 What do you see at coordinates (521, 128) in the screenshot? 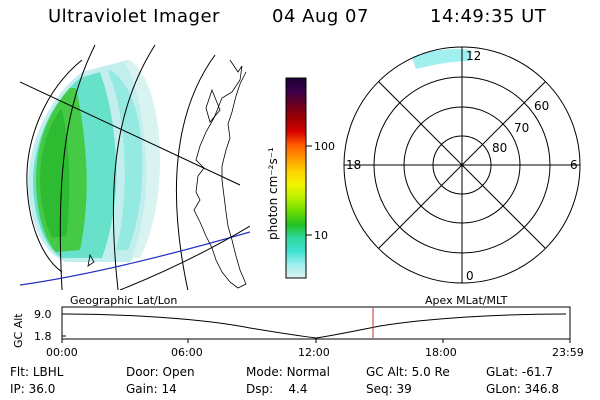
I see `lat-label-70: 70` at bounding box center [521, 128].